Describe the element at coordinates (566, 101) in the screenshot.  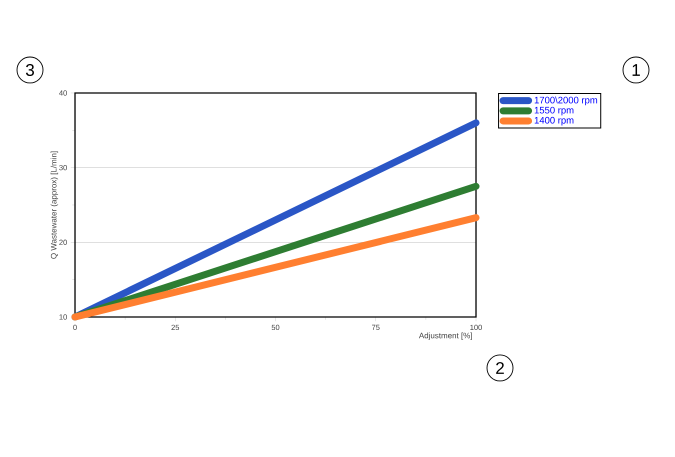
I see `legend-label: 1700\2000 rpm` at that location.